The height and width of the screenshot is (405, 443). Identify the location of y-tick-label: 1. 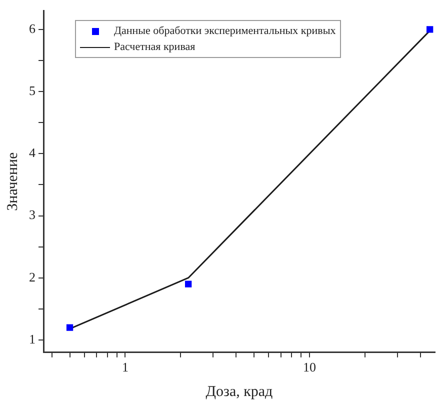
(32, 338).